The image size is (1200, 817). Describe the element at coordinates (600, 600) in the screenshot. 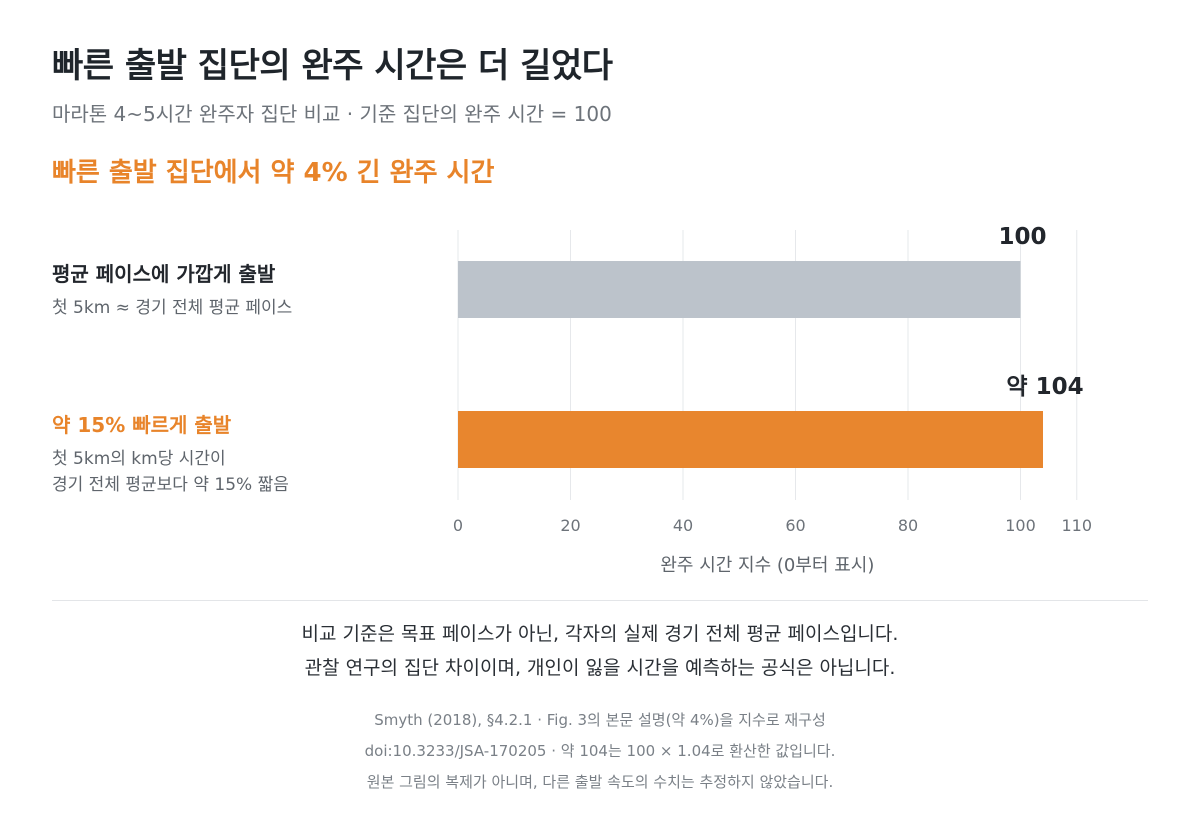

I see `divider` at that location.